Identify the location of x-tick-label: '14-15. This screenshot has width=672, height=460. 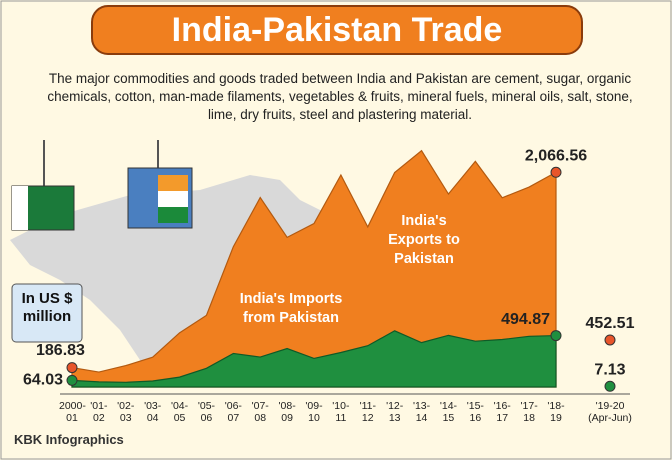
(448, 412).